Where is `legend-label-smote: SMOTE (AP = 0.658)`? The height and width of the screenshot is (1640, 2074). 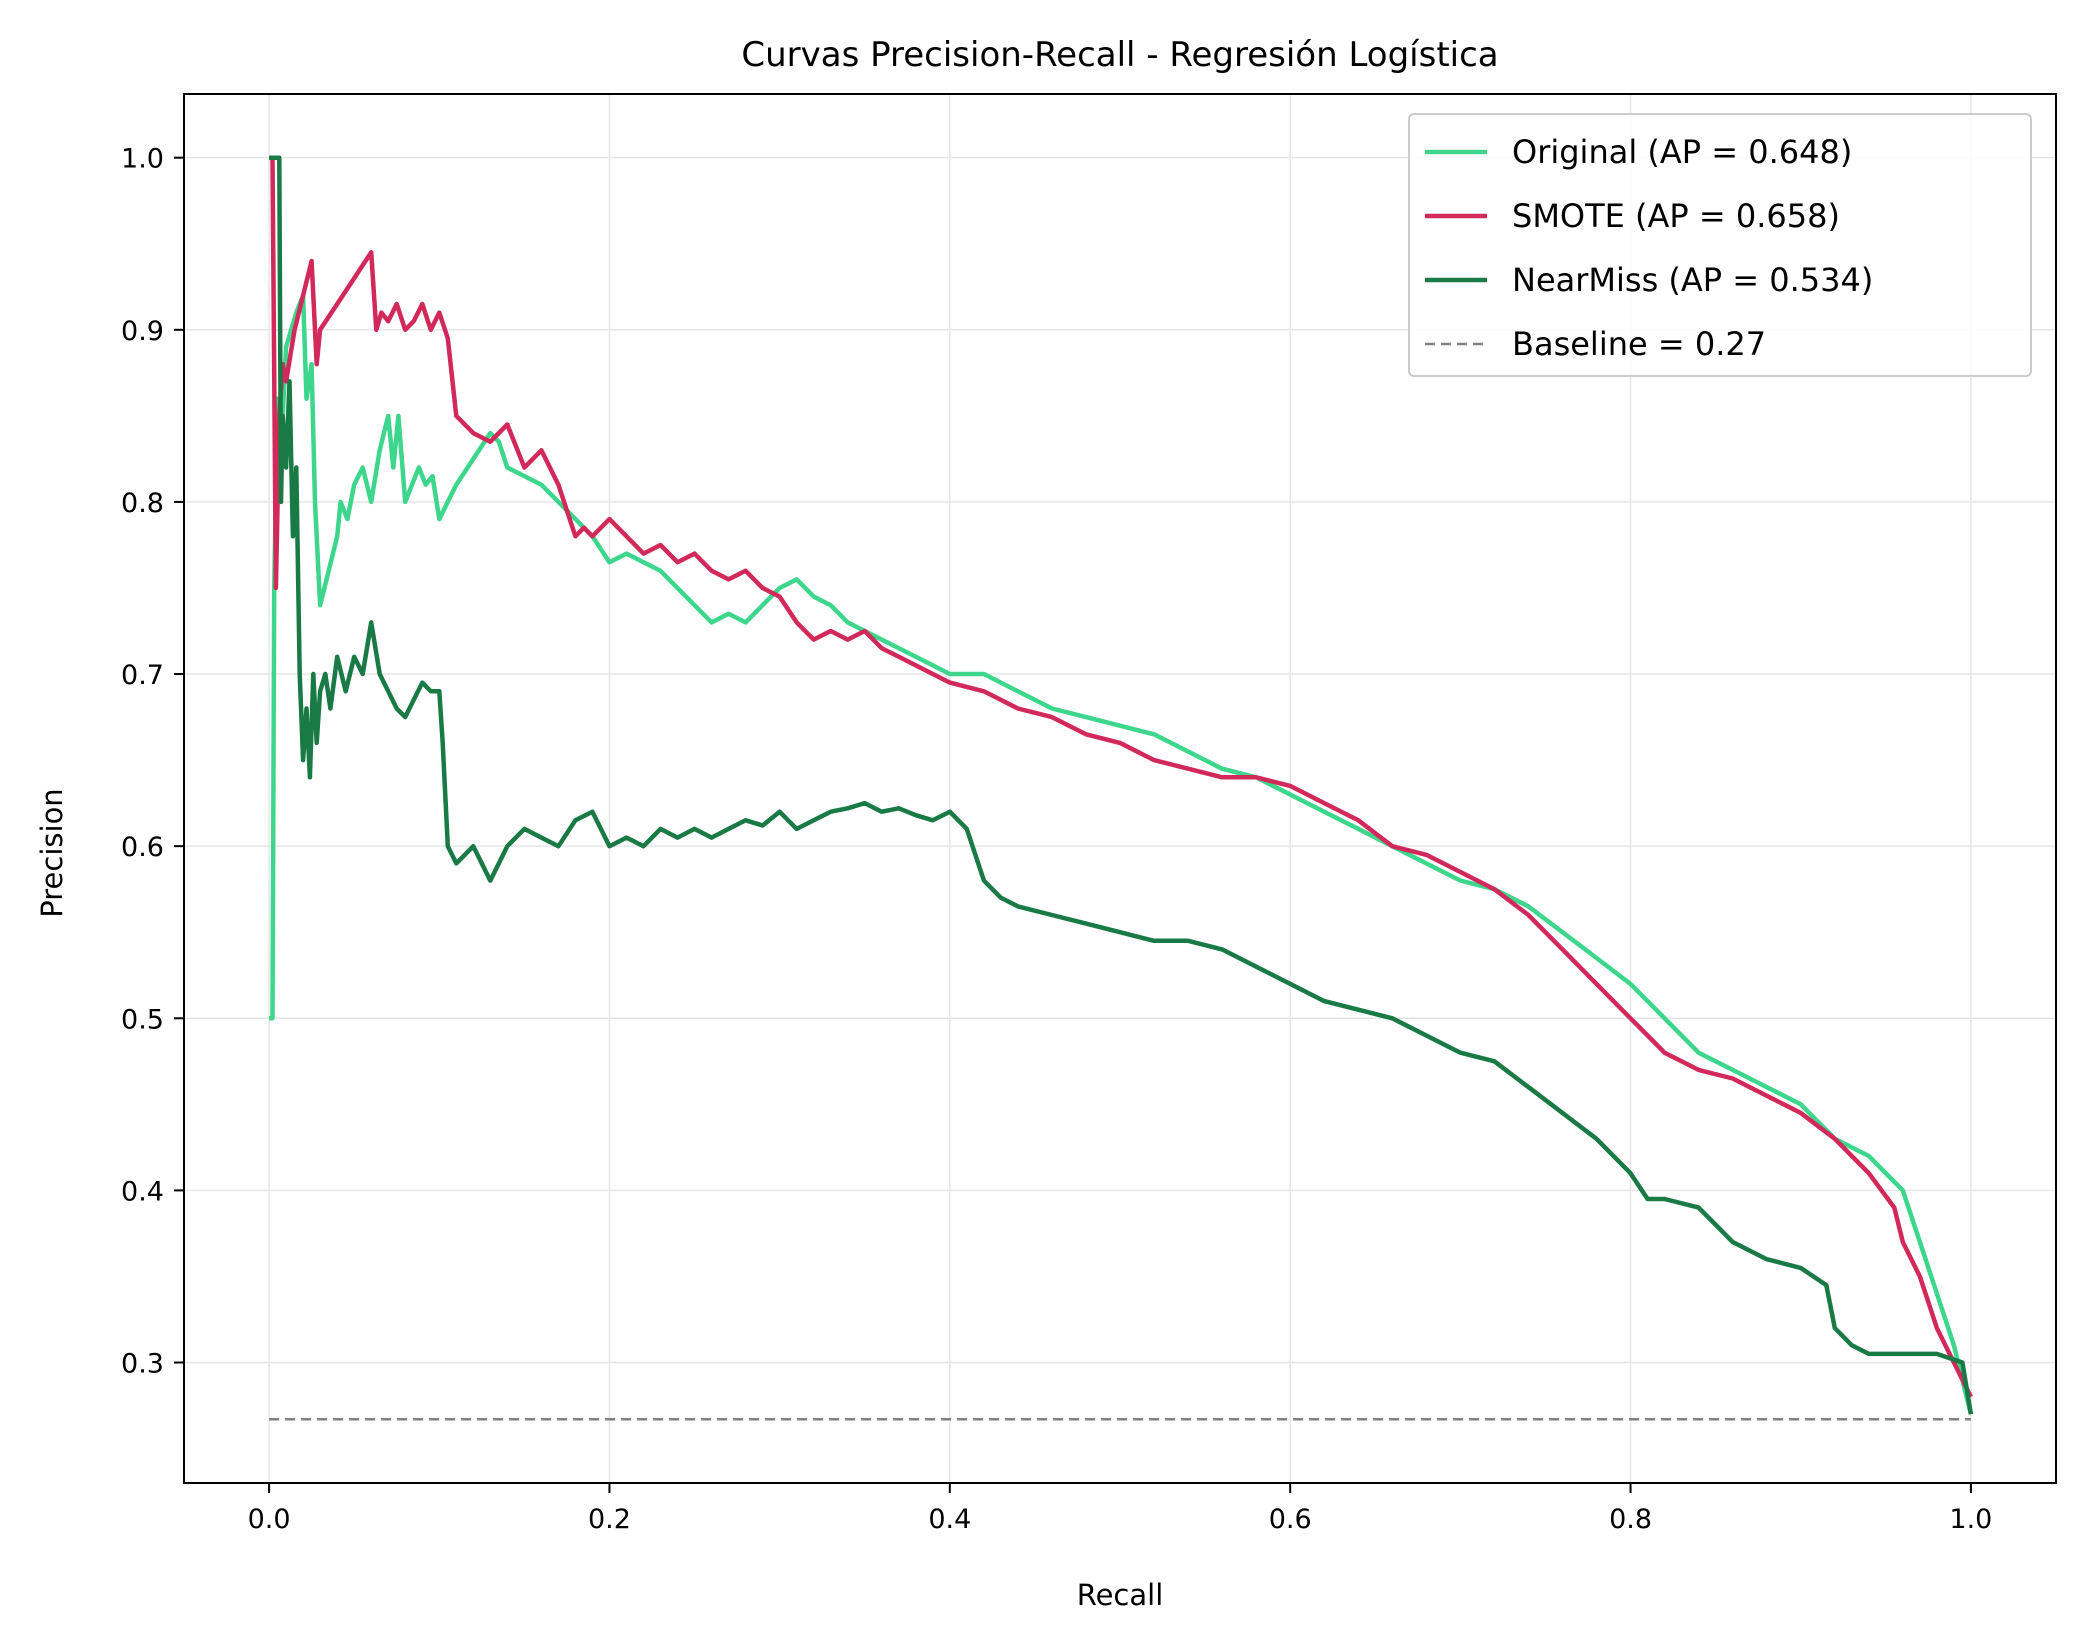 legend-label-smote: SMOTE (AP = 0.658) is located at coordinates (1676, 216).